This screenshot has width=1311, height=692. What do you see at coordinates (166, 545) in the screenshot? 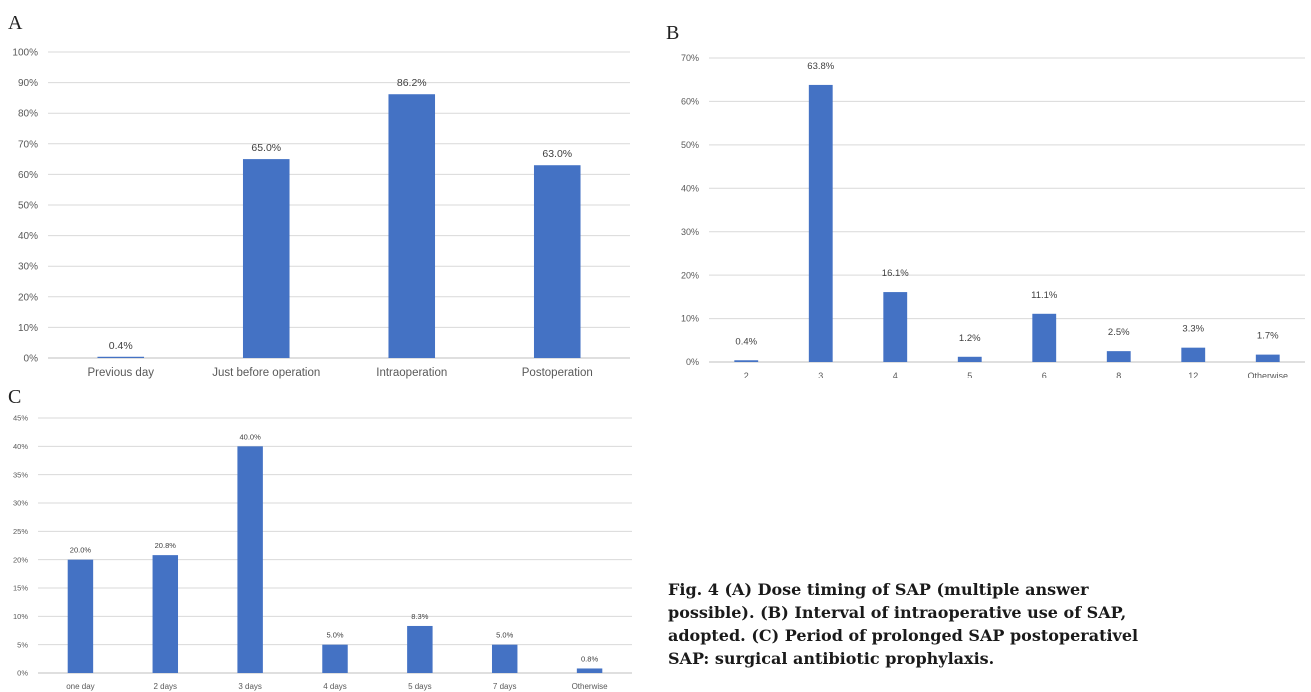
I see `data-label: 20.8%` at bounding box center [166, 545].